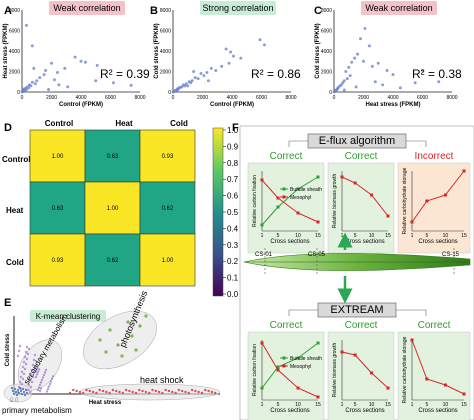 Image resolution: width=474 pixels, height=420 pixels. Describe the element at coordinates (306, 359) in the screenshot. I see `legend-label: Bundle sheath` at that location.